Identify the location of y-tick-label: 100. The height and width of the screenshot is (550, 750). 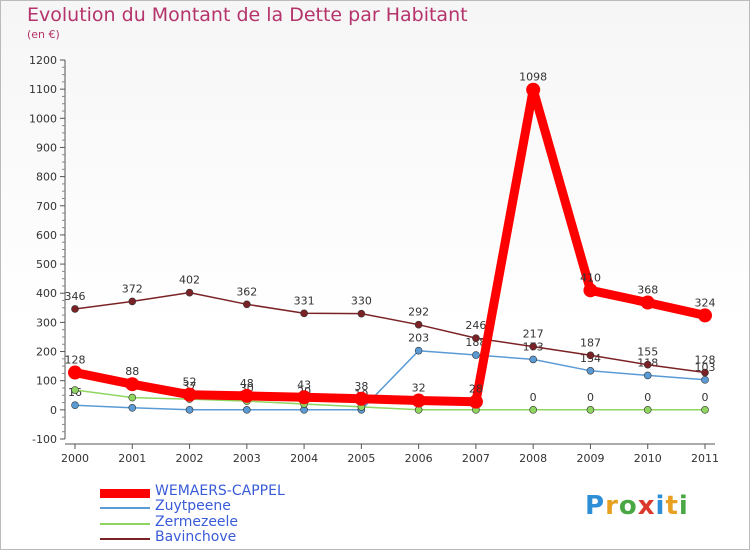
(46, 381).